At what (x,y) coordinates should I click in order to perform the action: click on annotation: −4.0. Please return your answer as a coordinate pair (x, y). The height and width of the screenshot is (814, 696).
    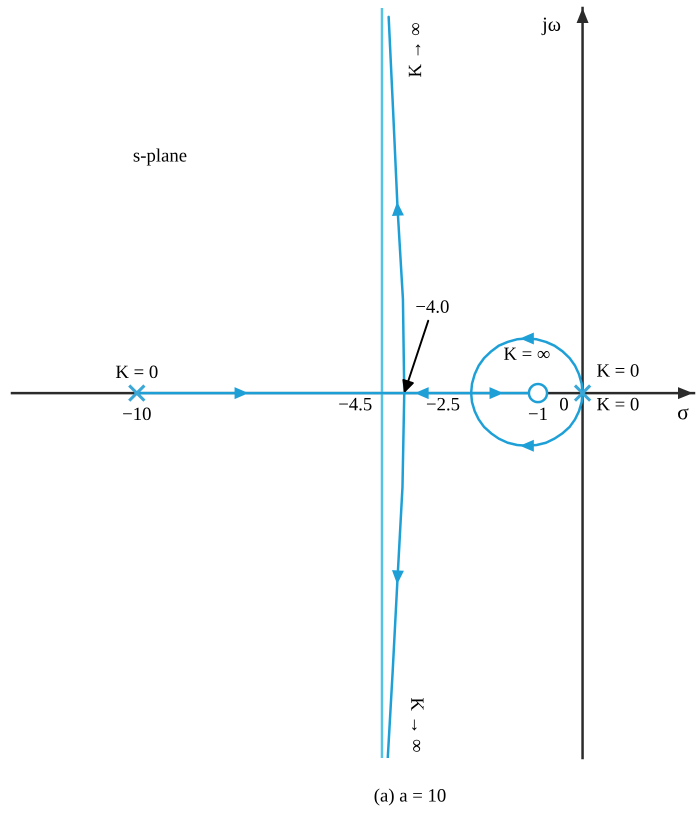
    Looking at the image, I should click on (432, 306).